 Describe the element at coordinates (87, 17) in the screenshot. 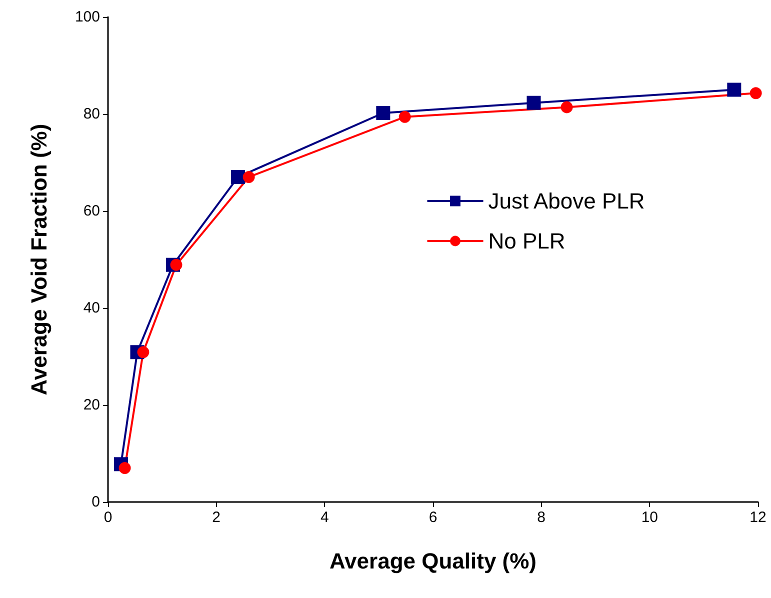

I see `y-tick-label: 100` at that location.